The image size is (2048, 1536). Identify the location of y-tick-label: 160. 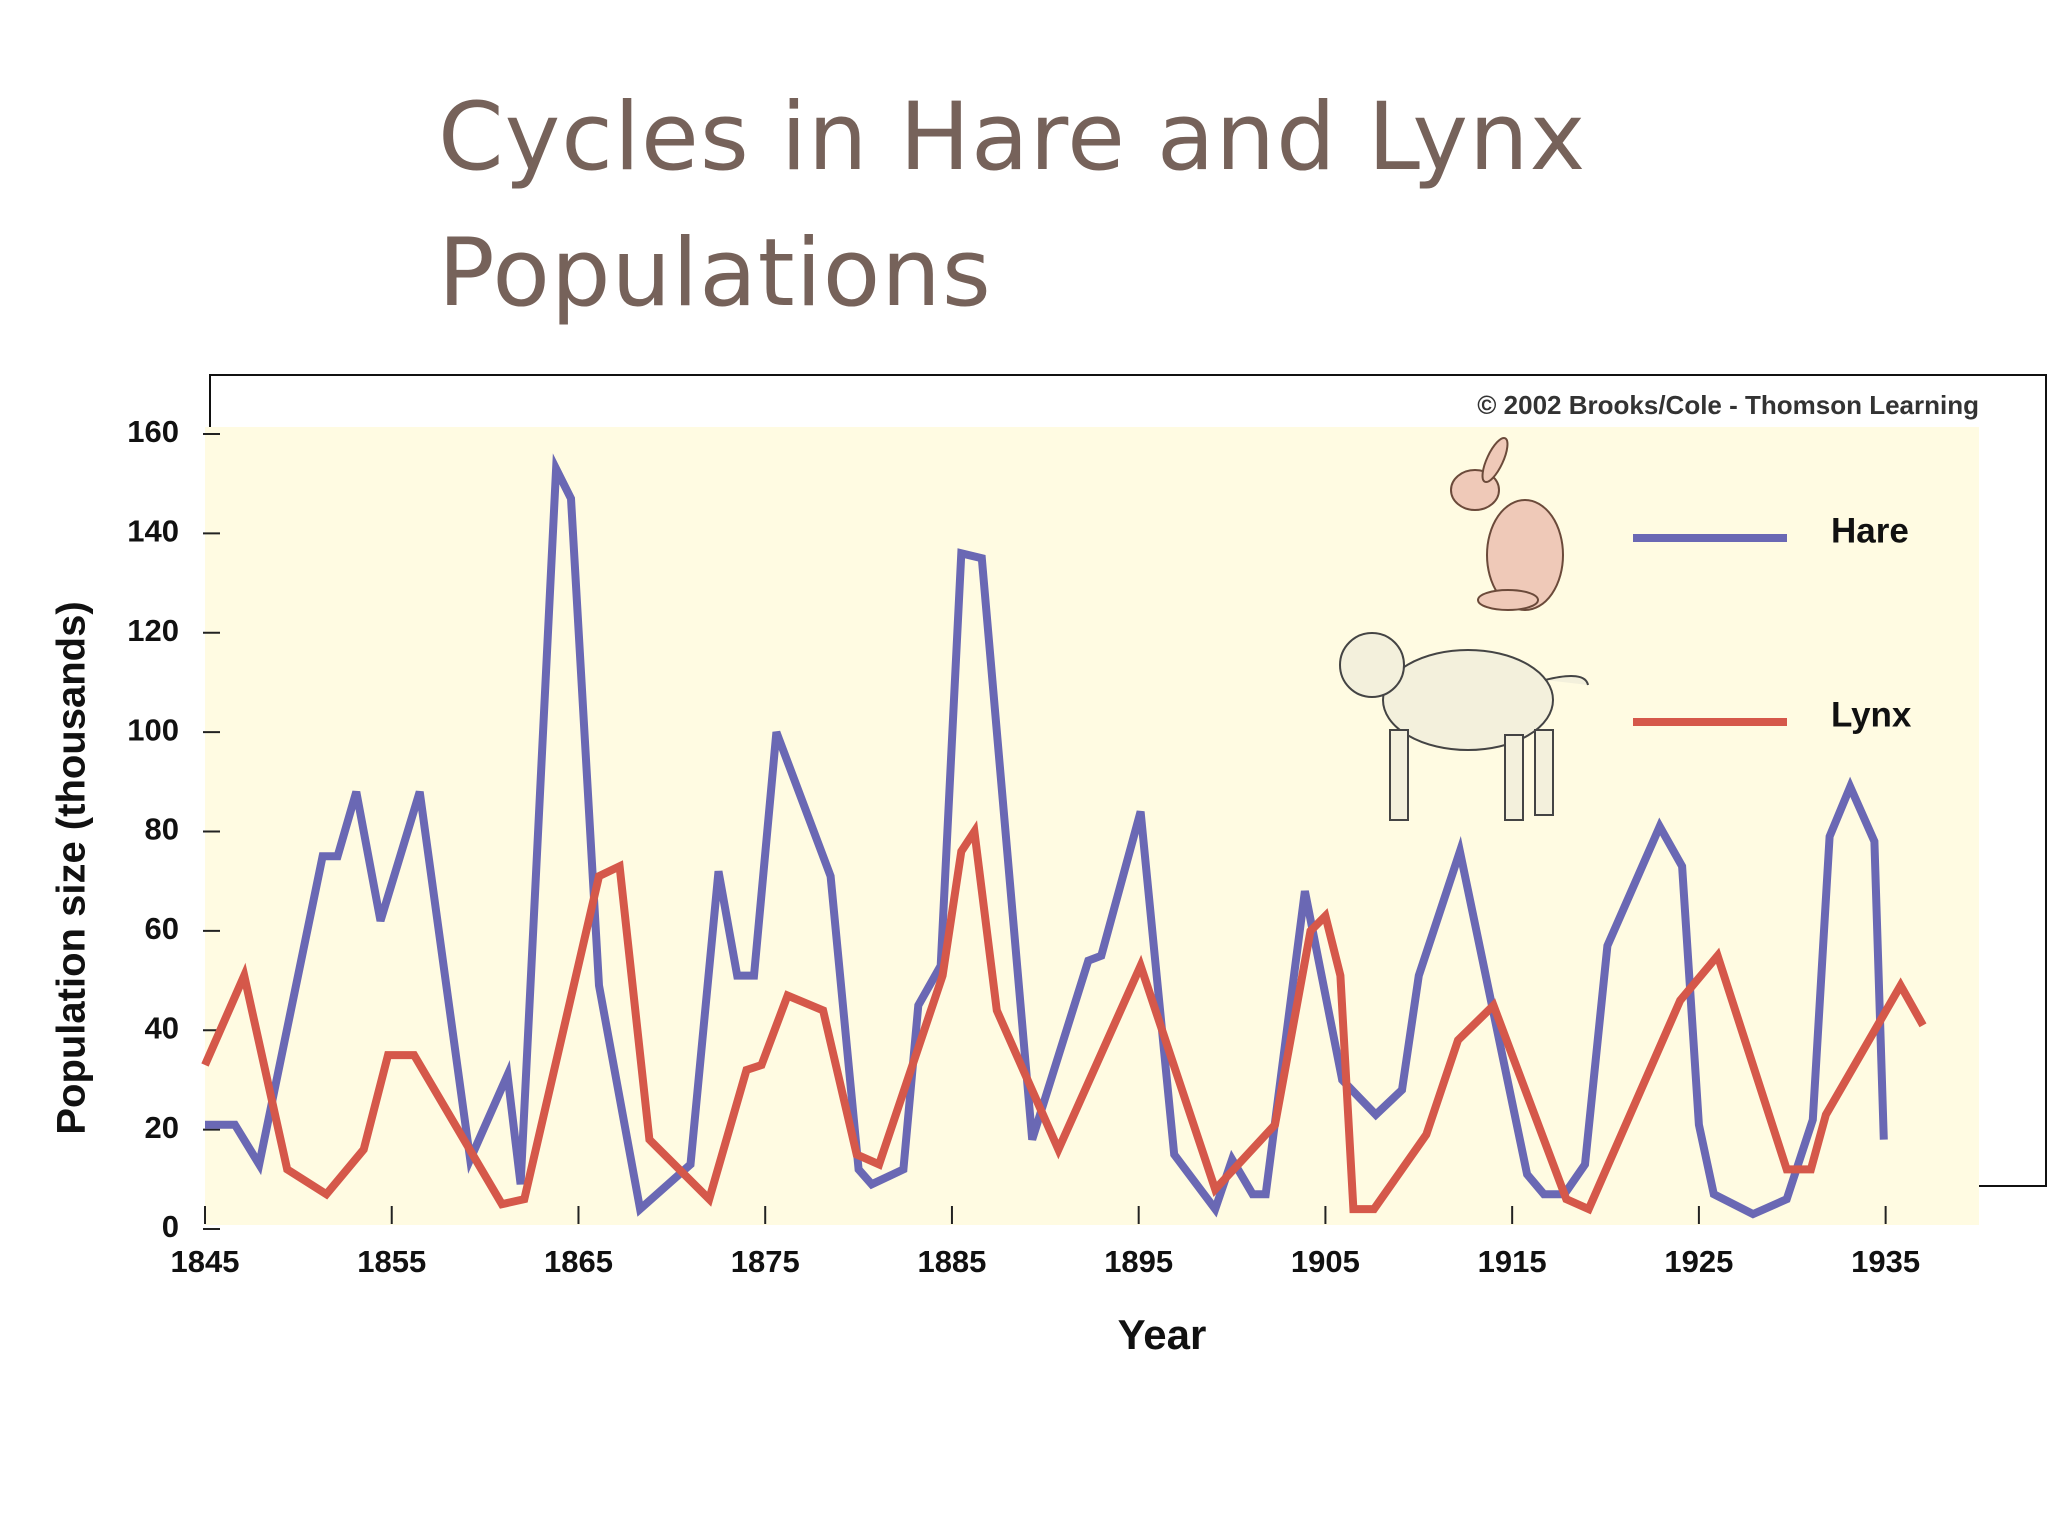
(153, 431).